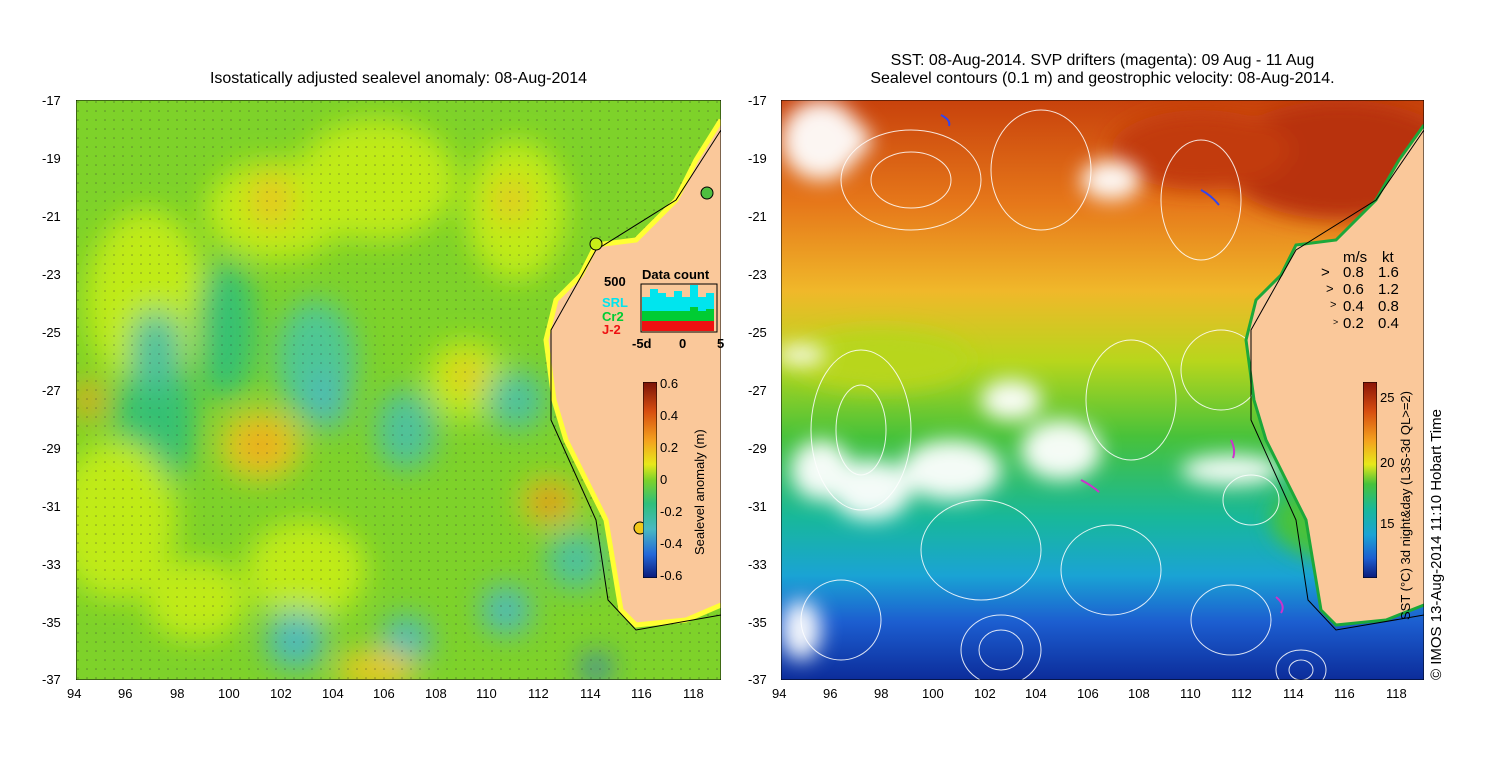  Describe the element at coordinates (1344, 693) in the screenshot. I see `right-xtick-11: 116` at that location.